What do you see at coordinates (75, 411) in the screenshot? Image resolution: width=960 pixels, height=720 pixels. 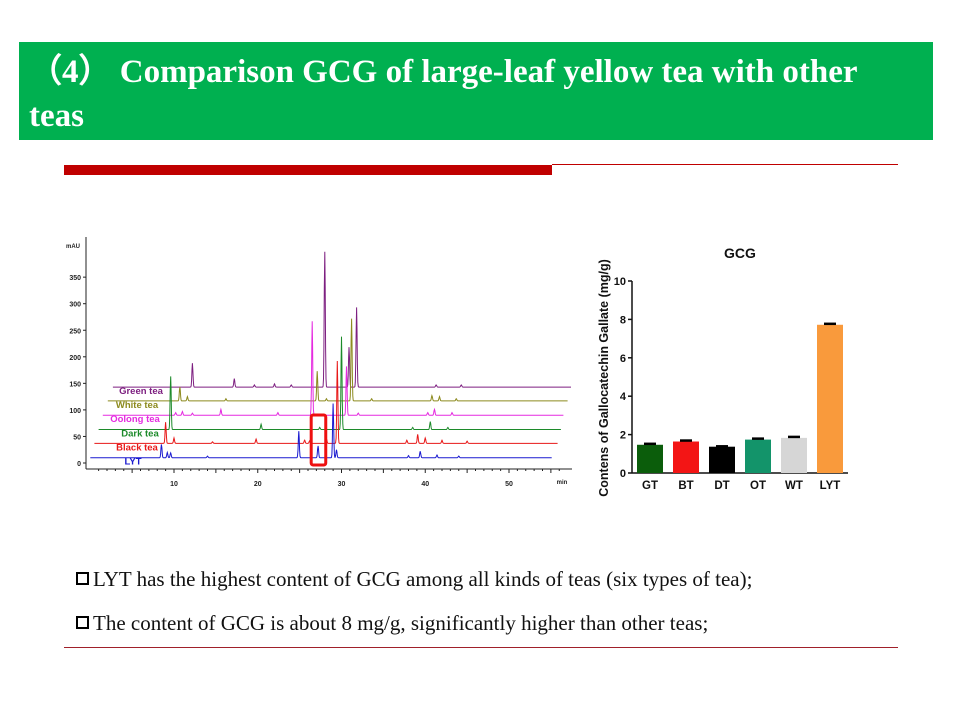 I see `y-tick-label: 100` at bounding box center [75, 411].